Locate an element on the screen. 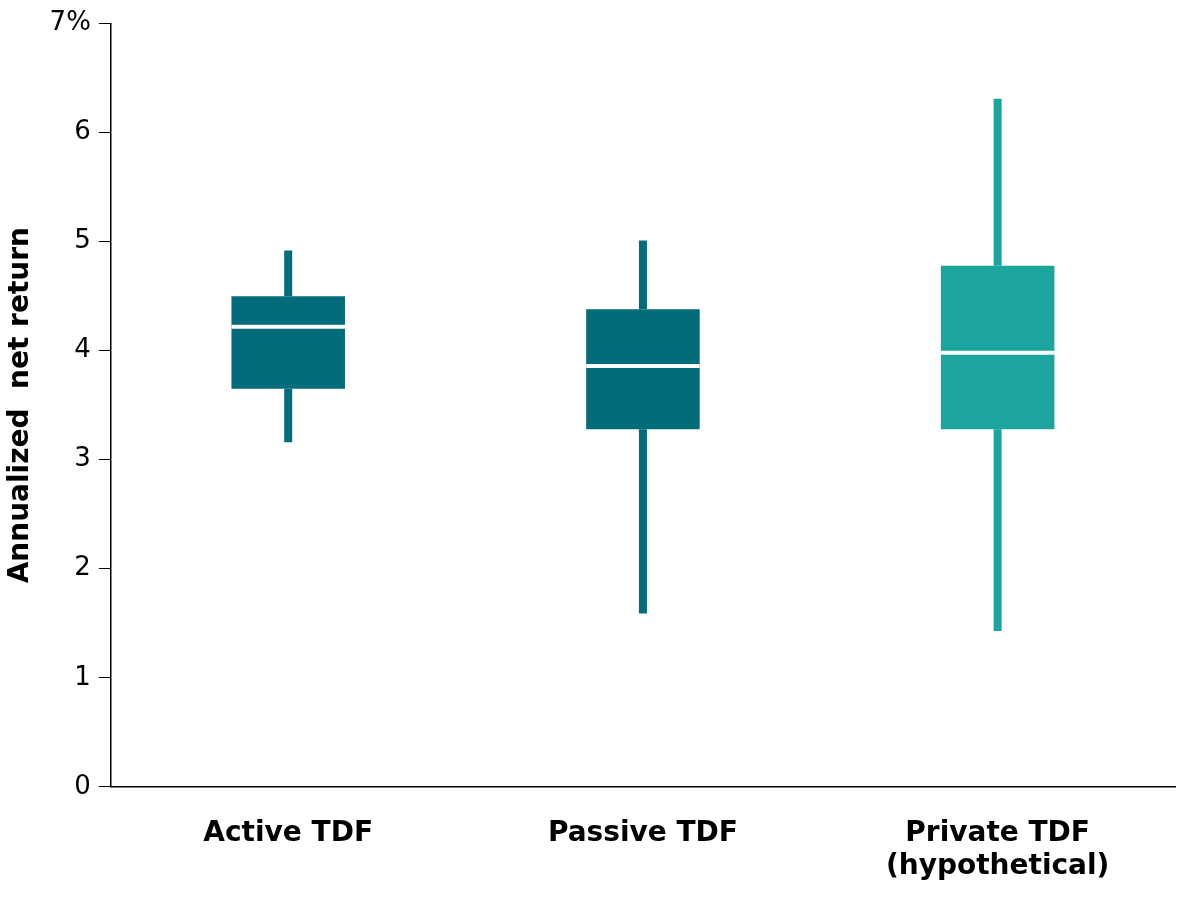 The width and height of the screenshot is (1183, 914). y-tick-label: 2 is located at coordinates (82, 566).